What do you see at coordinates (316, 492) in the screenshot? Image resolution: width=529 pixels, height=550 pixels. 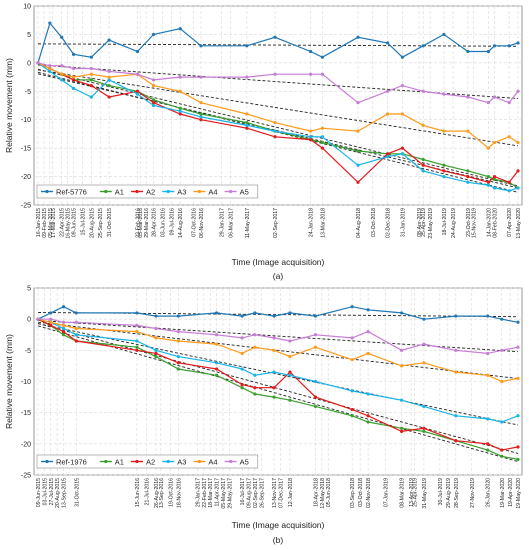 I see `x-tick-label: 18-Apr-2018` at bounding box center [316, 492].